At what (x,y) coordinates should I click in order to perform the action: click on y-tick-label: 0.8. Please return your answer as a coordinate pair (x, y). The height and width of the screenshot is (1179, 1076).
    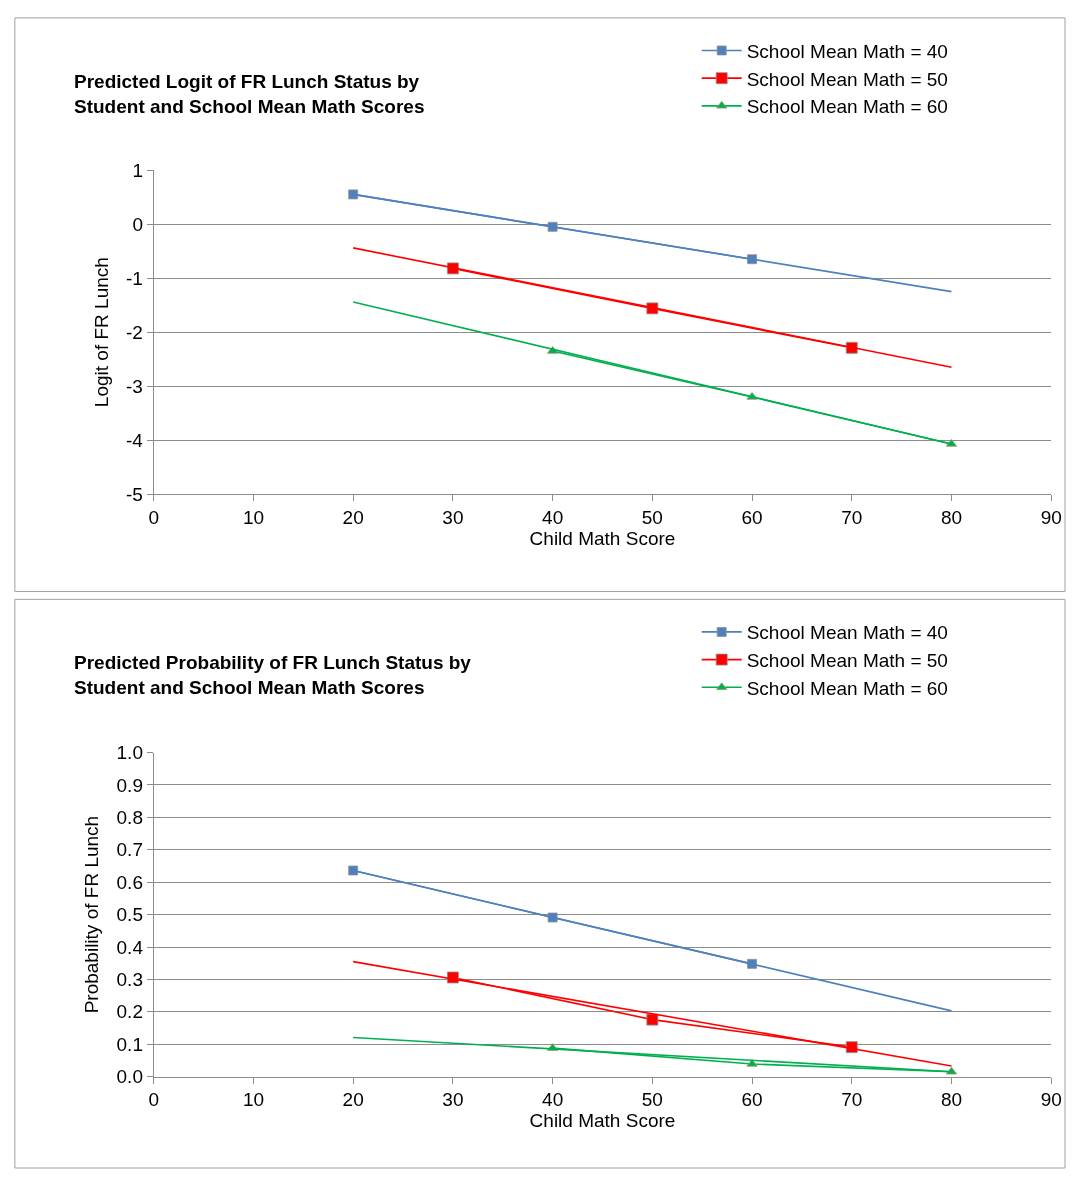
    Looking at the image, I should click on (129, 817).